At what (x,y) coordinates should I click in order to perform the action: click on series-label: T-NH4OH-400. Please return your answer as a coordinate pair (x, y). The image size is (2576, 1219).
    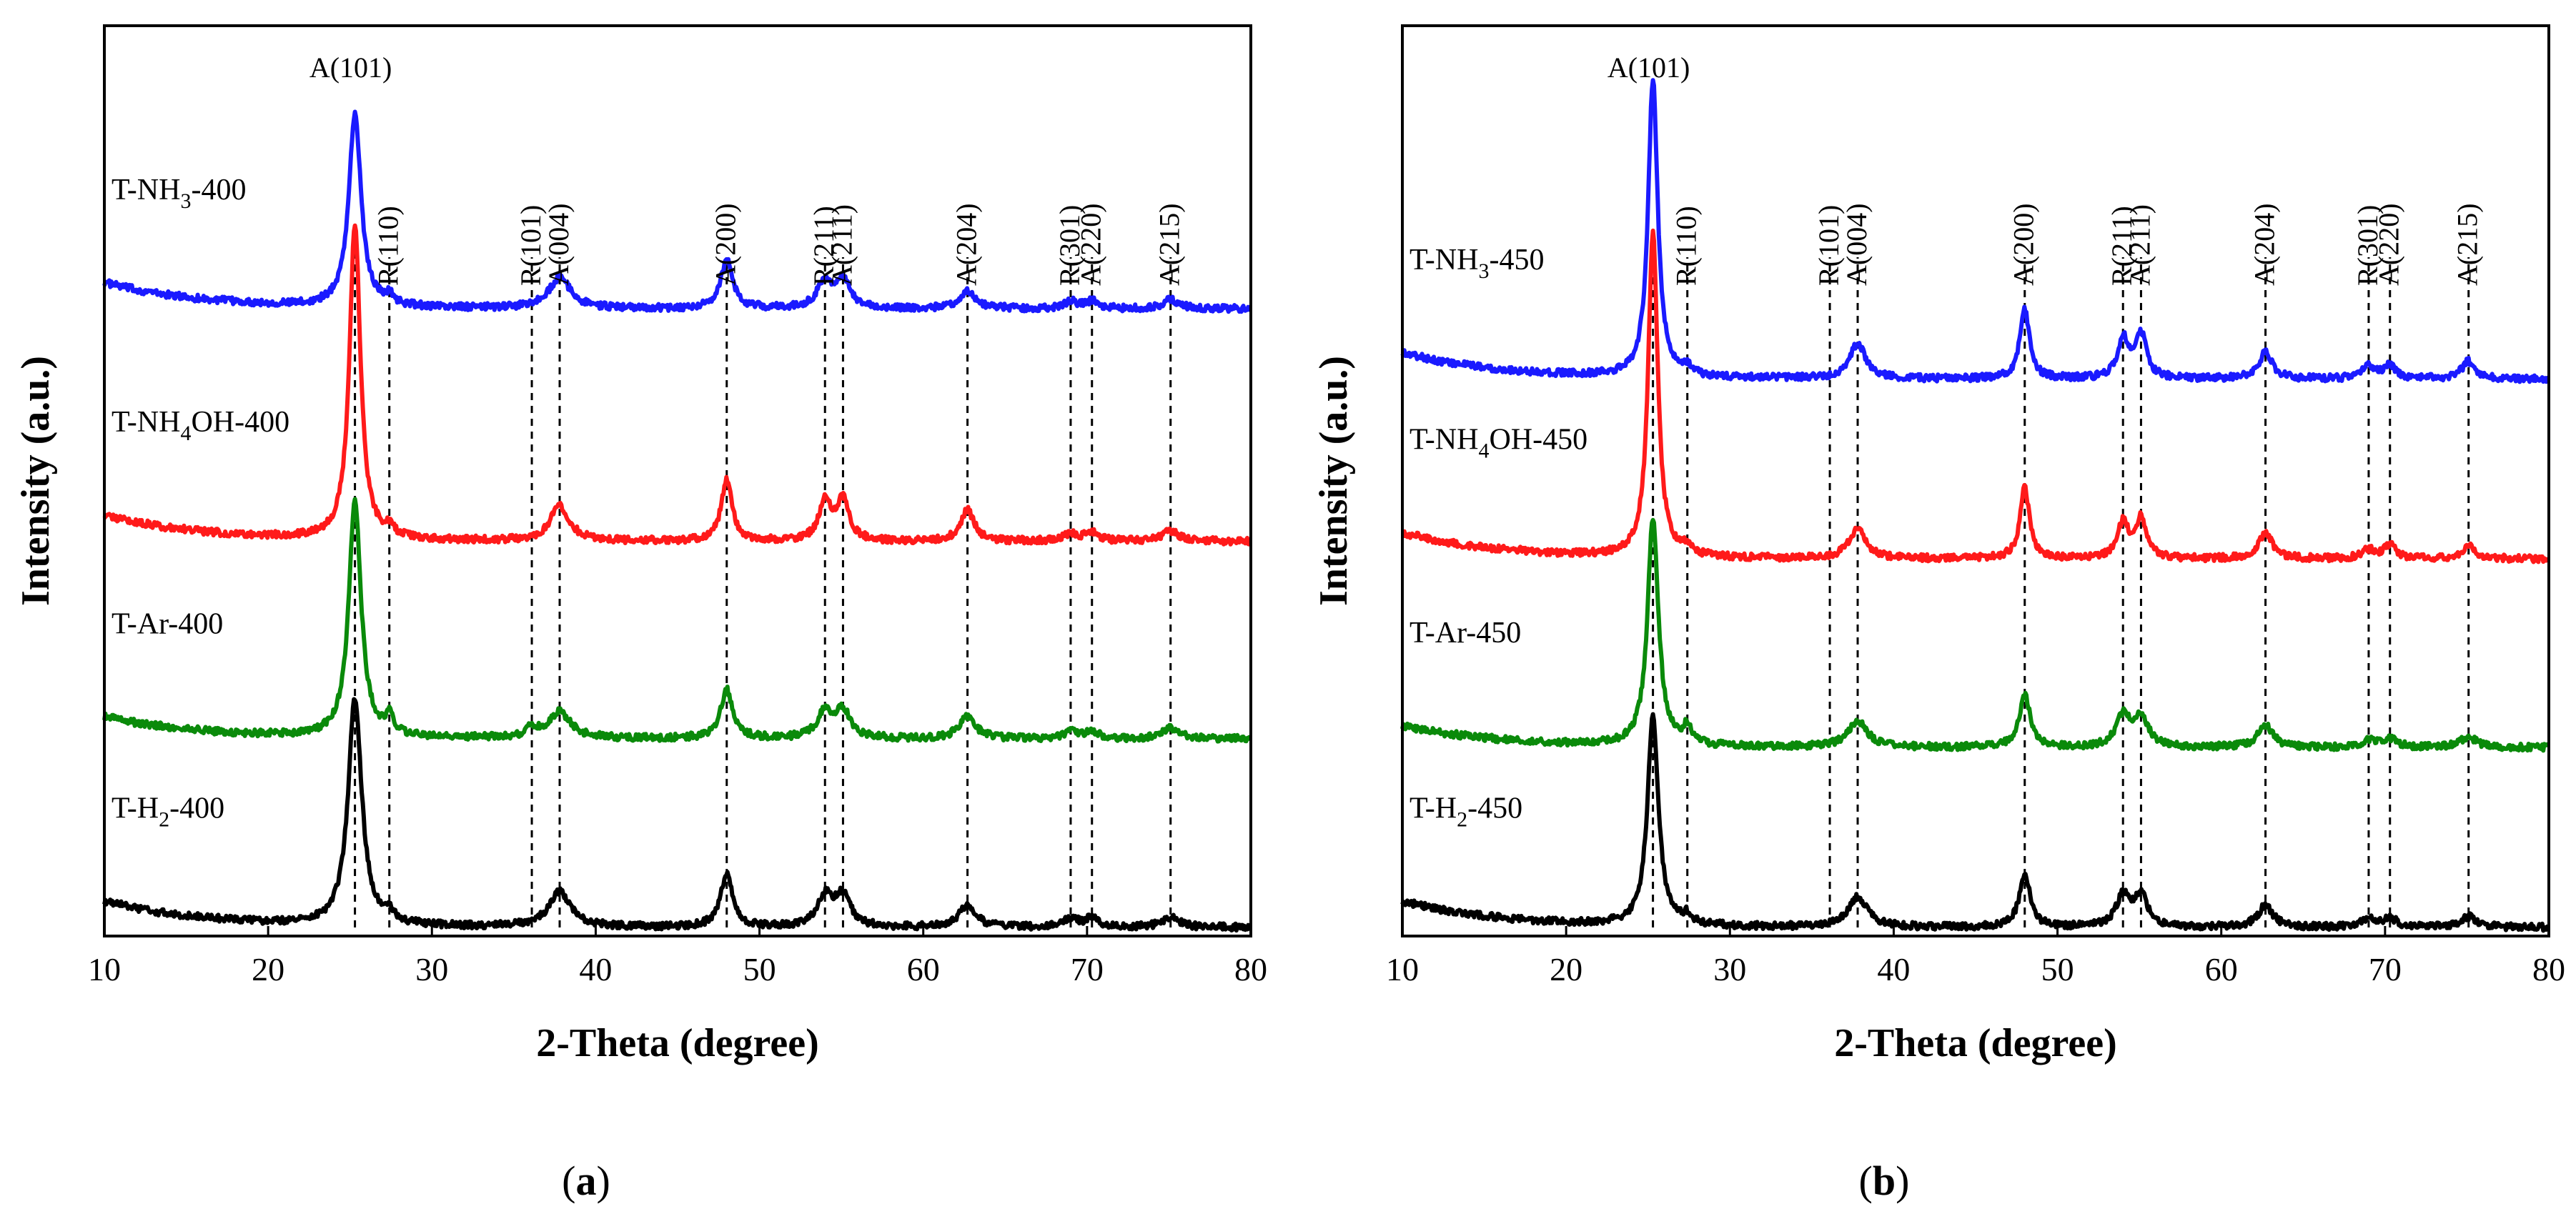
    Looking at the image, I should click on (200, 425).